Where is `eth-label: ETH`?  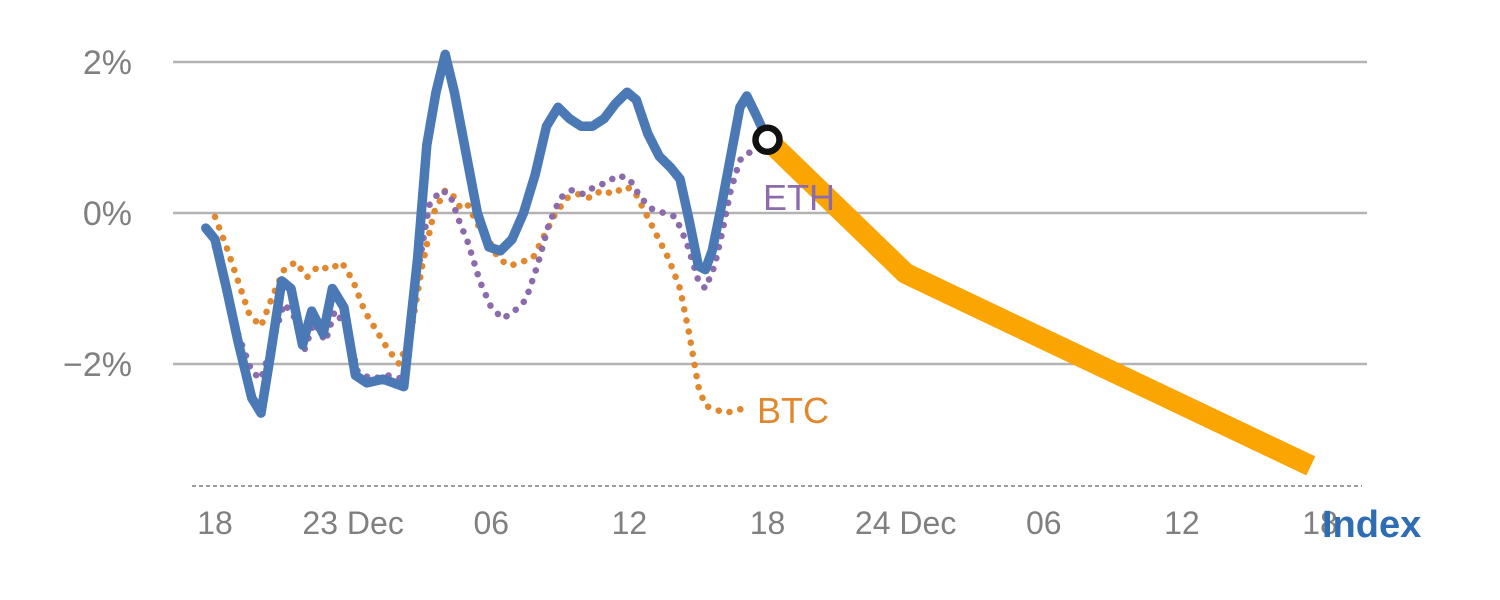
eth-label: ETH is located at coordinates (799, 197).